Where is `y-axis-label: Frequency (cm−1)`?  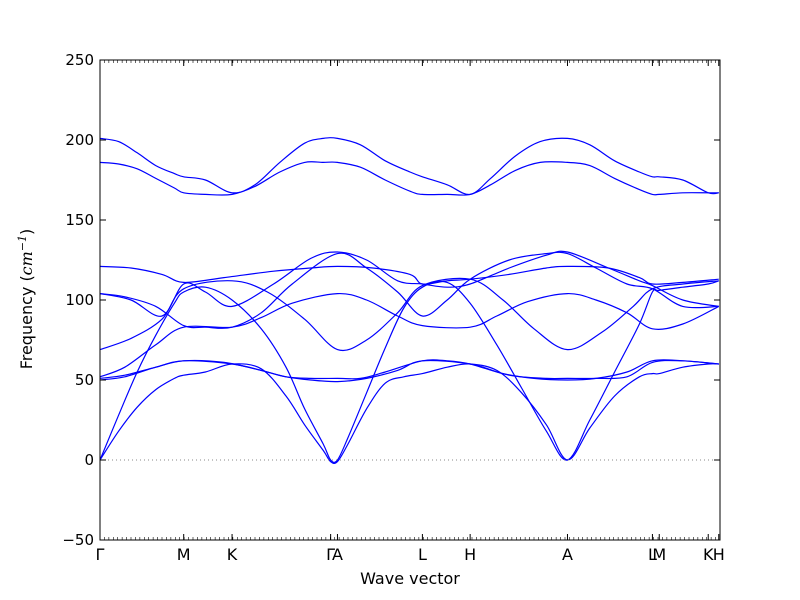 y-axis-label: Frequency (cm−1) is located at coordinates (26, 299).